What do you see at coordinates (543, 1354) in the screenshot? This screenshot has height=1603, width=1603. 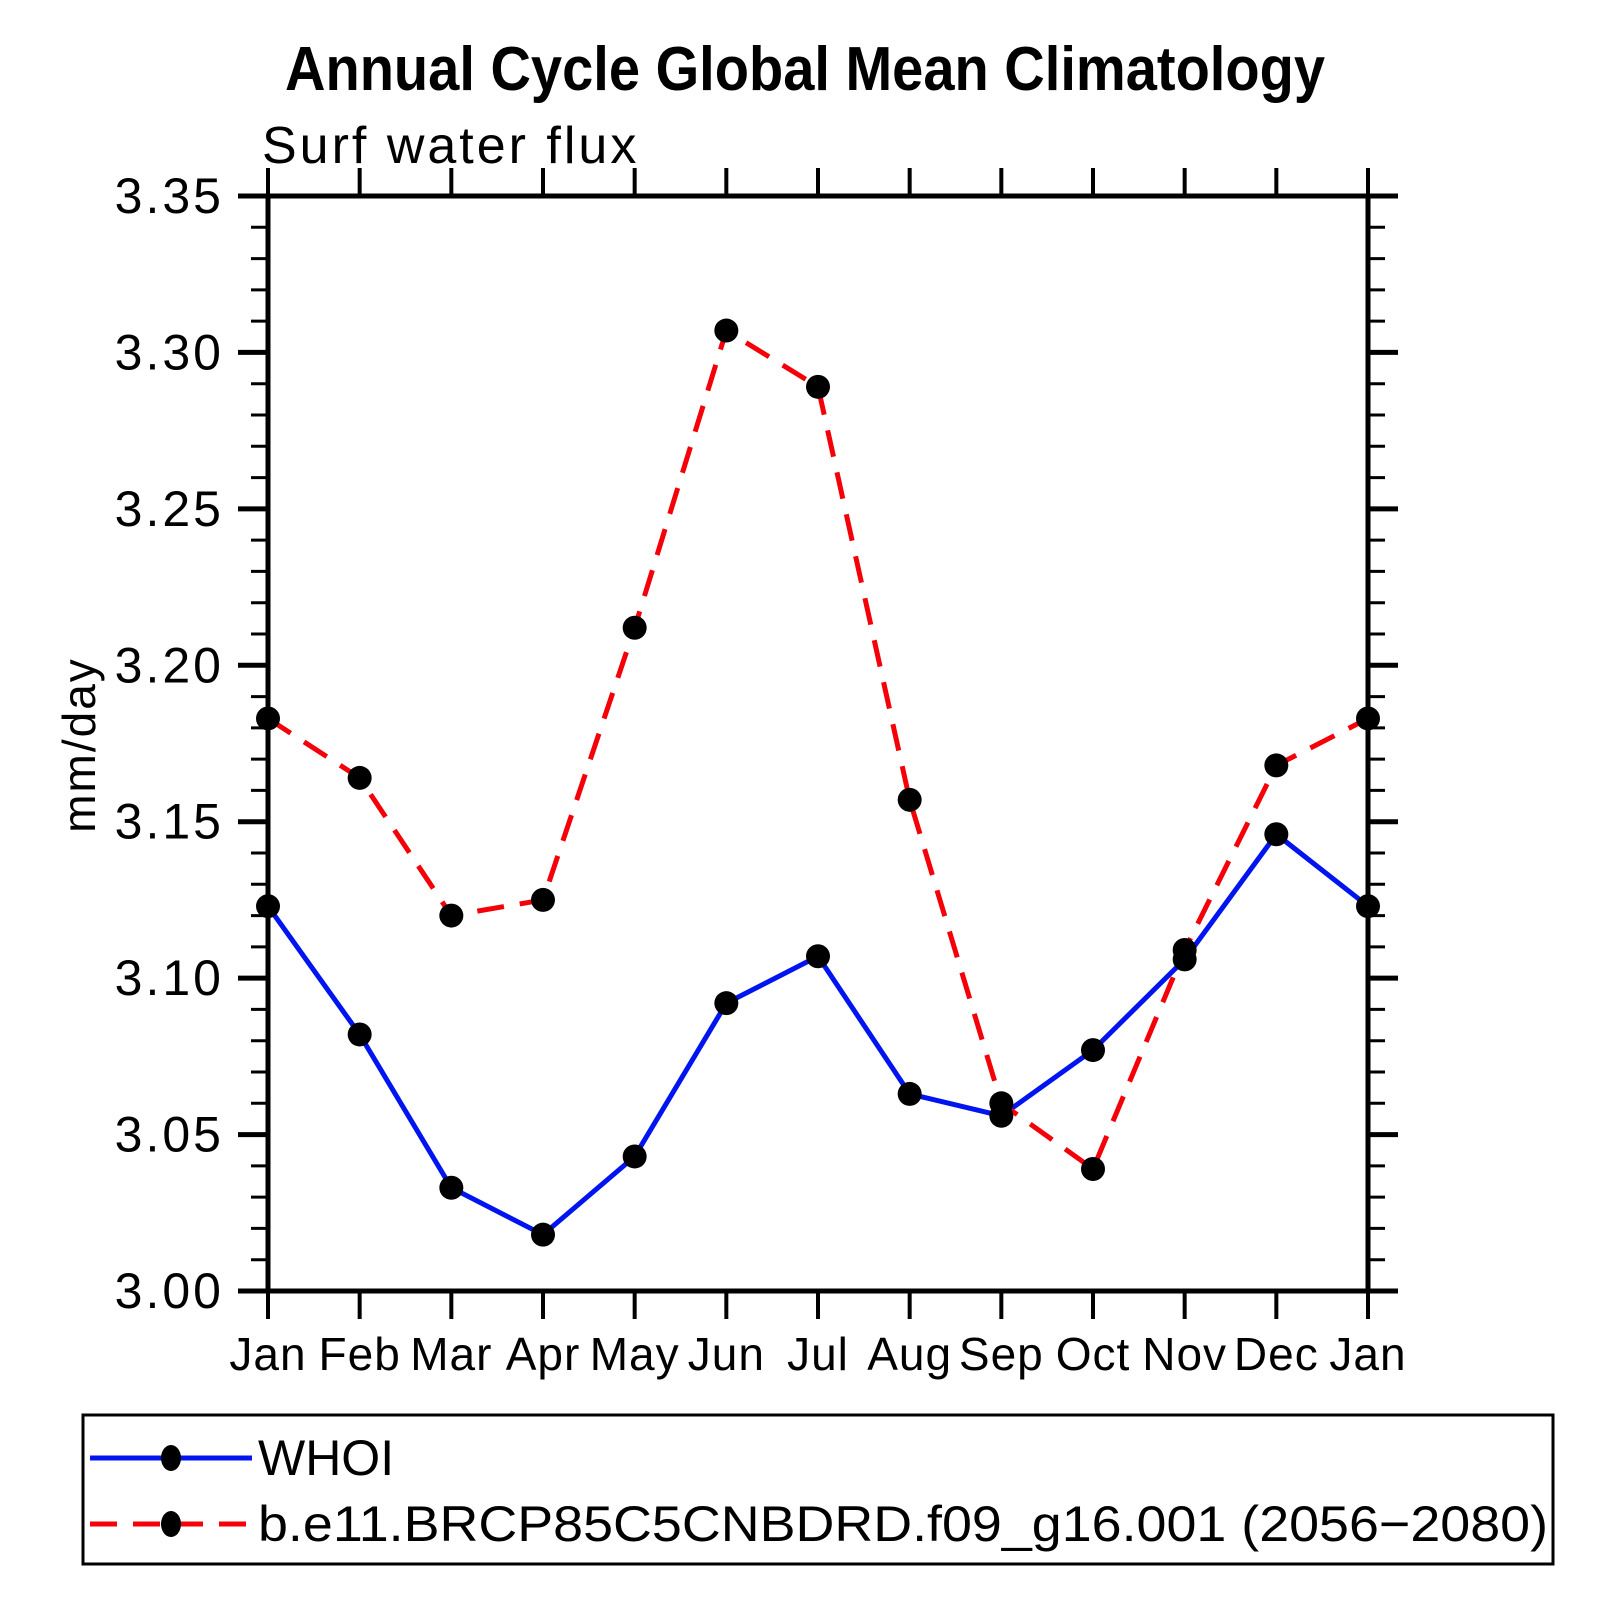 I see `x-tick-label: Apr` at bounding box center [543, 1354].